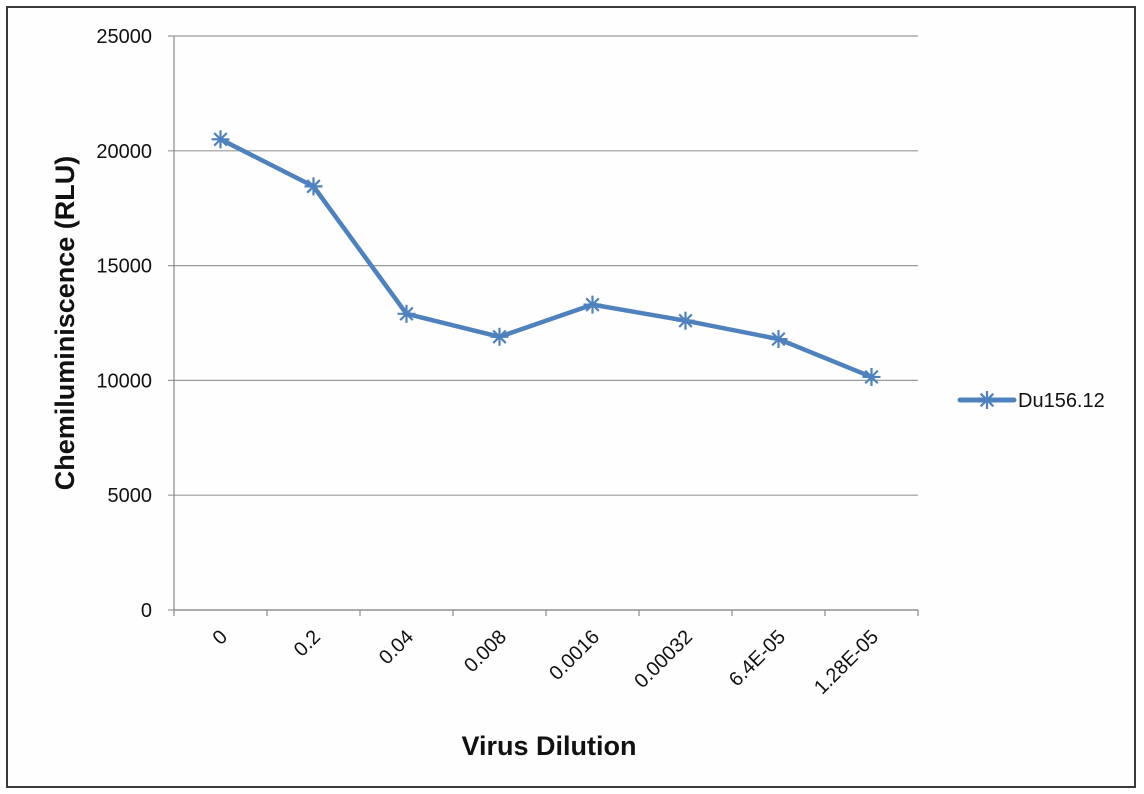 The image size is (1144, 794). Describe the element at coordinates (485, 651) in the screenshot. I see `x-tick-label: 0.008` at that location.